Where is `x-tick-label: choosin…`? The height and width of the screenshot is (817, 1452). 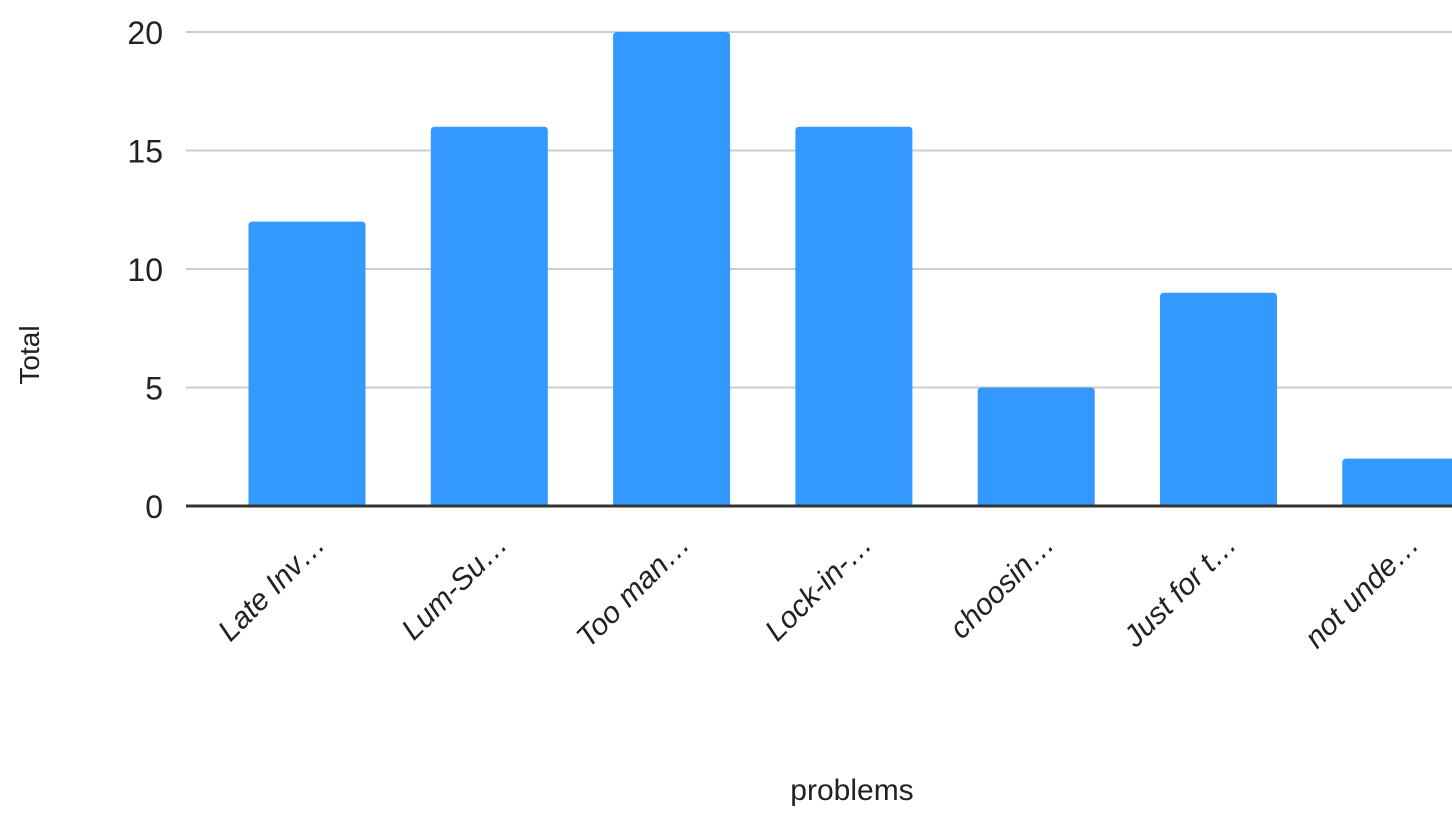 x-tick-label: choosin… is located at coordinates (1002, 587).